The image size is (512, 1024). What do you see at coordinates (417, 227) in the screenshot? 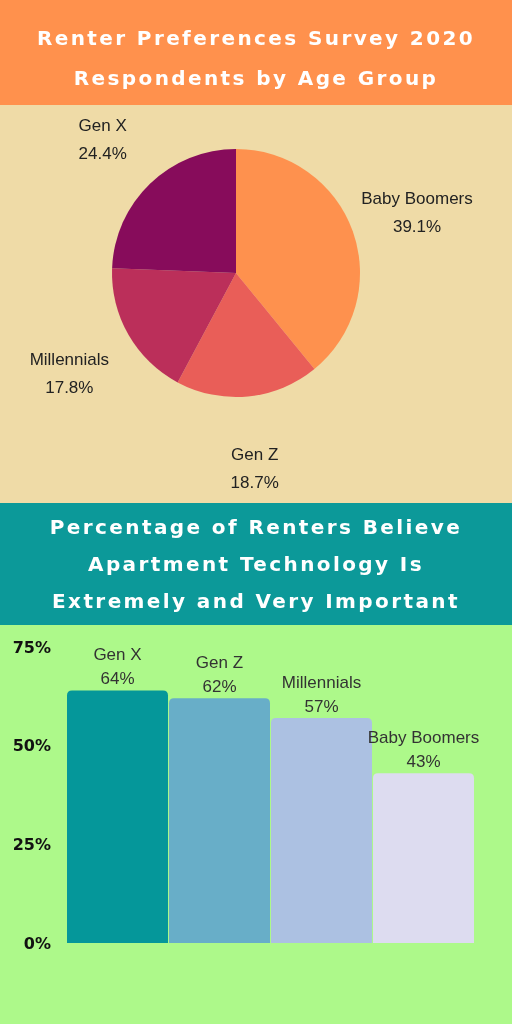
I see `data-label: 39.1%` at bounding box center [417, 227].